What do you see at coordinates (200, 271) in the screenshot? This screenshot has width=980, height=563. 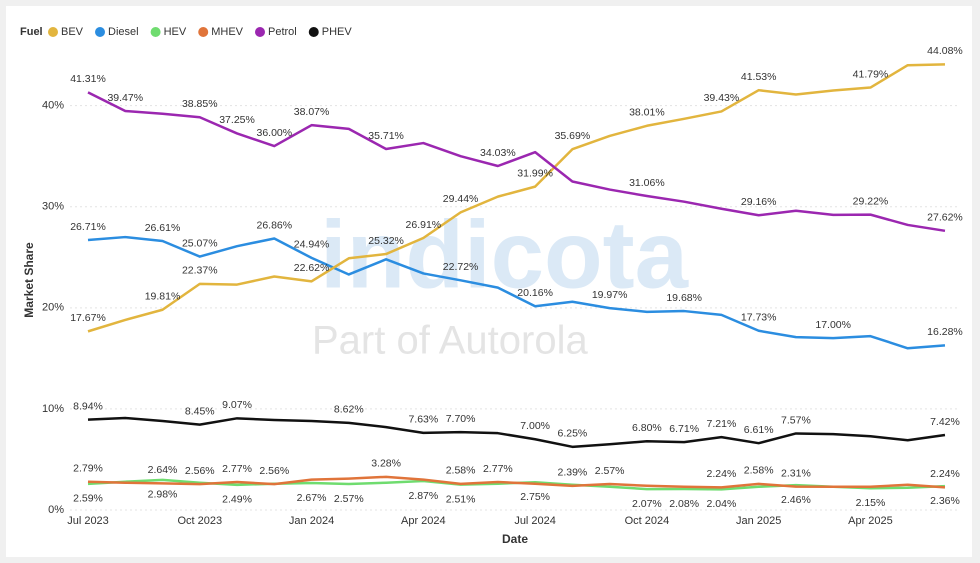 I see `data-label: 22.37%` at bounding box center [200, 271].